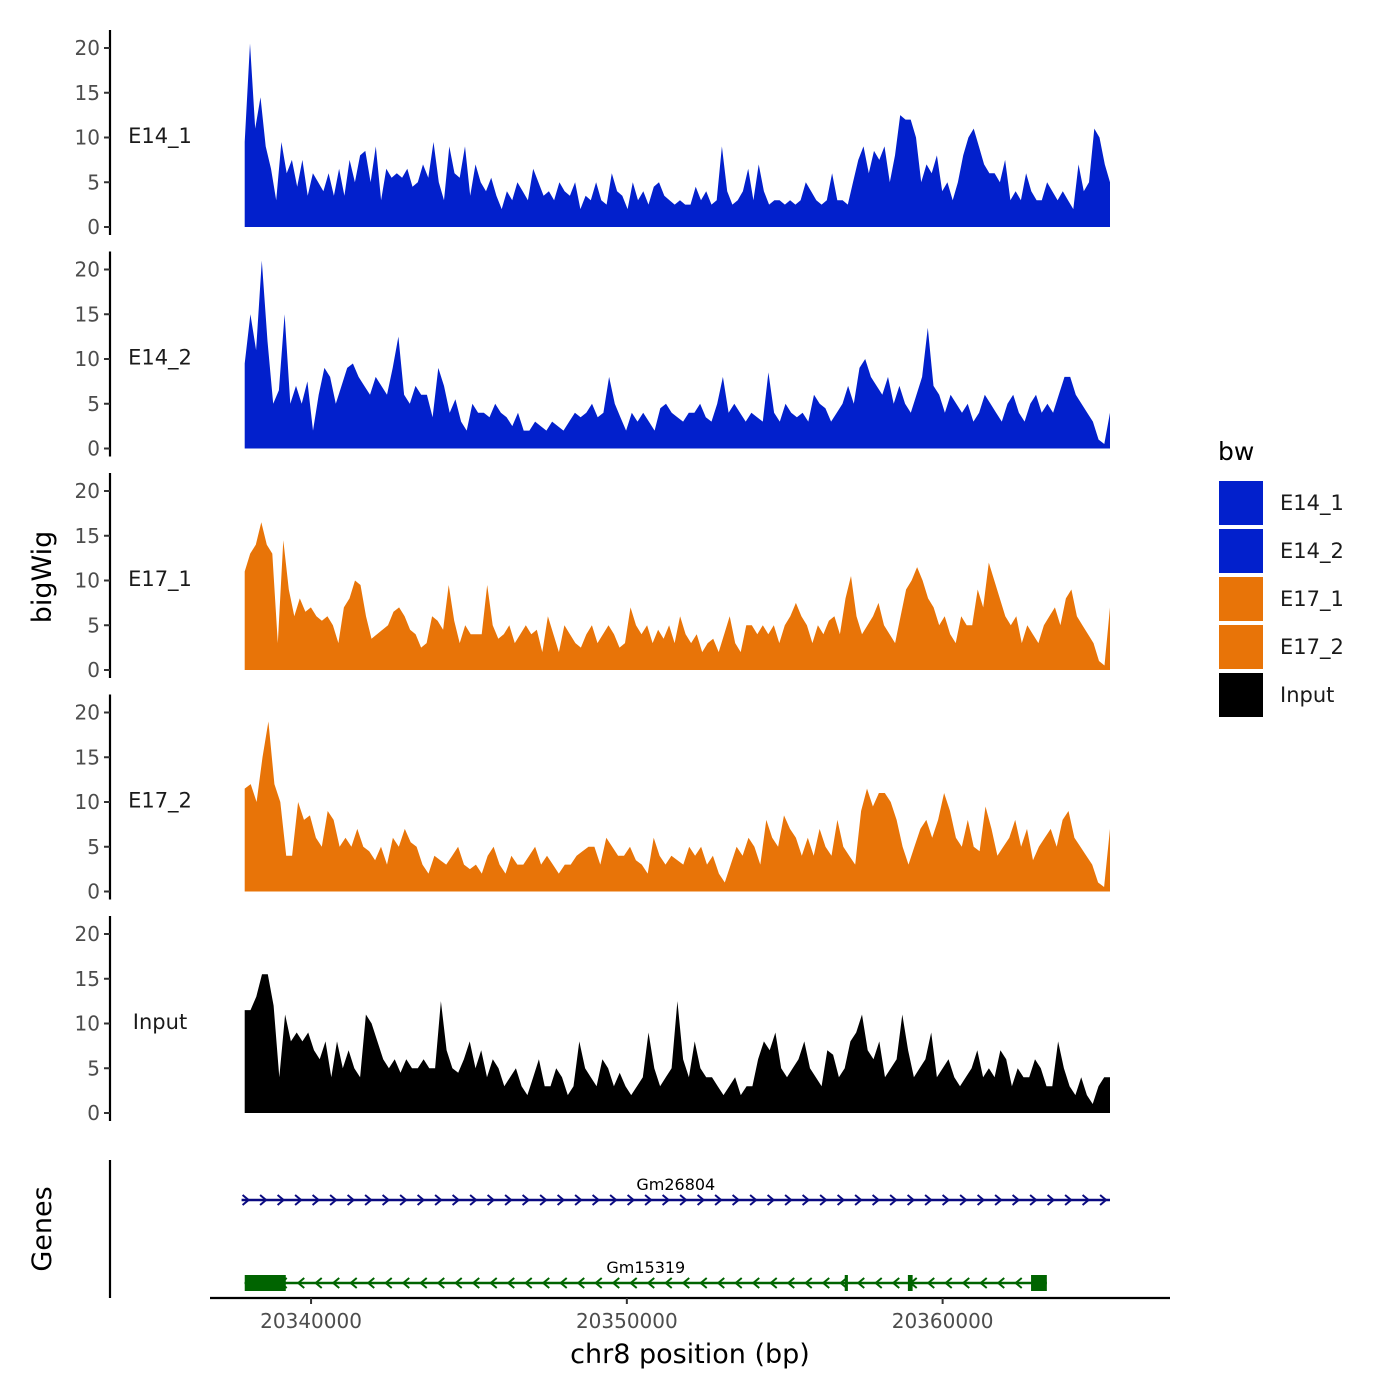  I want to click on track-E17_1: 0 5 10 15 20 E17_1, so click(592, 577).